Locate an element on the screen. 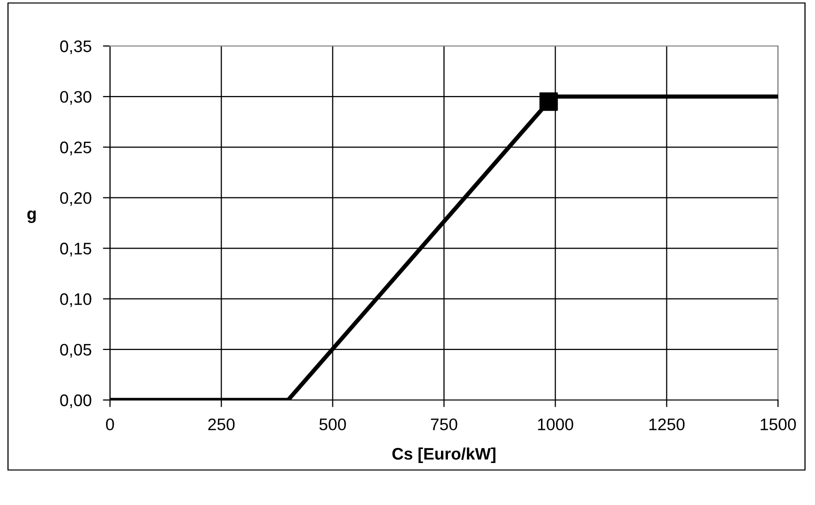 Image resolution: width=815 pixels, height=505 pixels. x-axis-title: Cs [Euro/kW] is located at coordinates (444, 455).